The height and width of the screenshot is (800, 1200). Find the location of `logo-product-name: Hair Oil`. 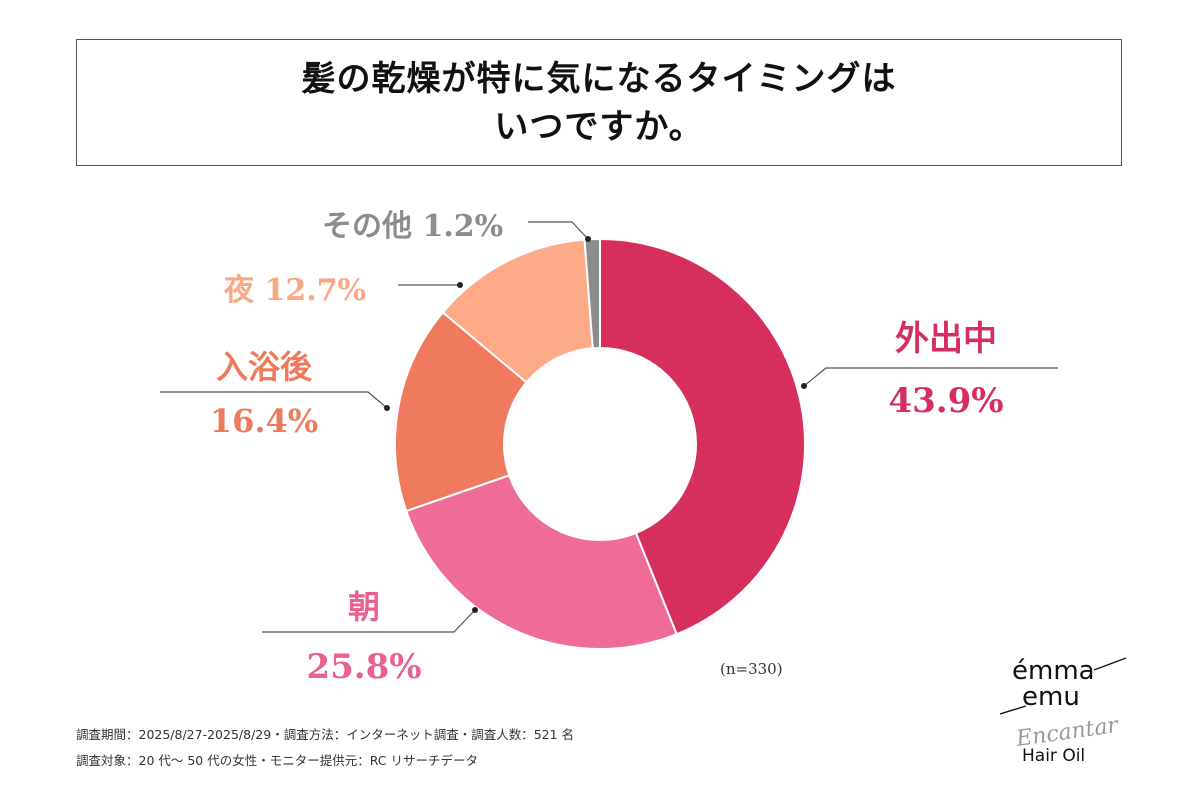

logo-product-name: Hair Oil is located at coordinates (1054, 756).